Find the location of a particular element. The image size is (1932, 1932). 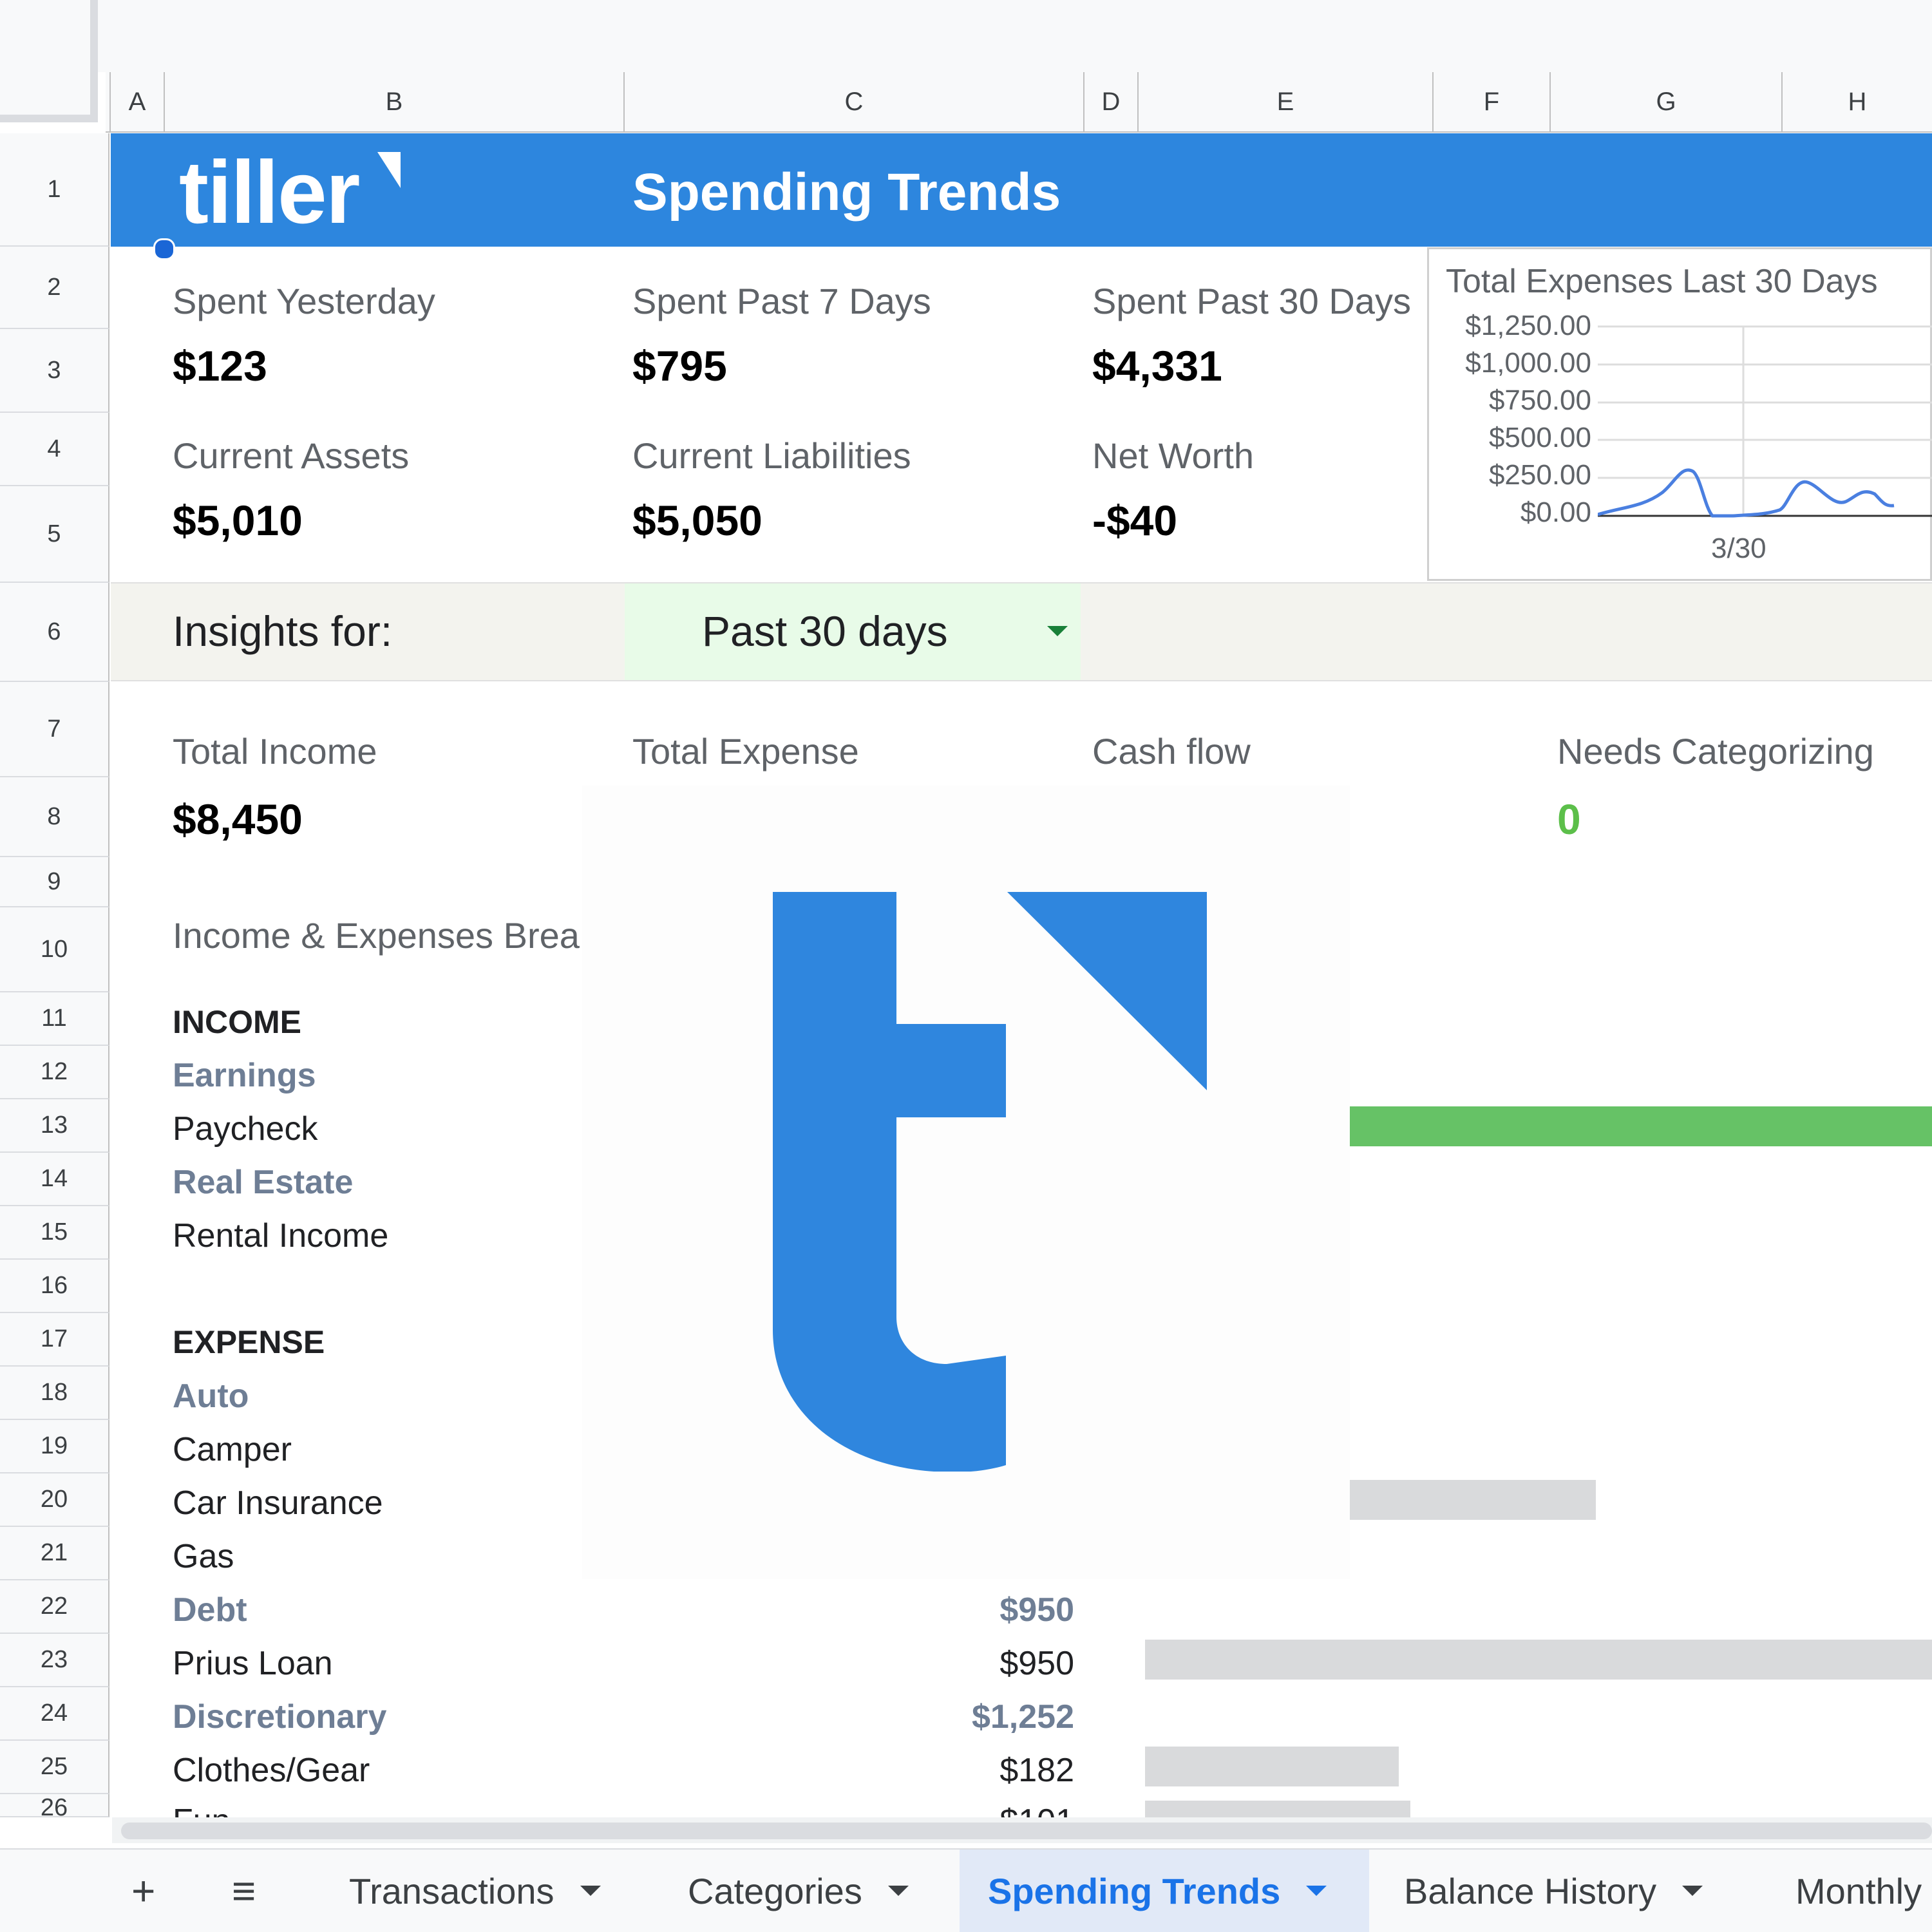

category-auto: Auto is located at coordinates (211, 1397).